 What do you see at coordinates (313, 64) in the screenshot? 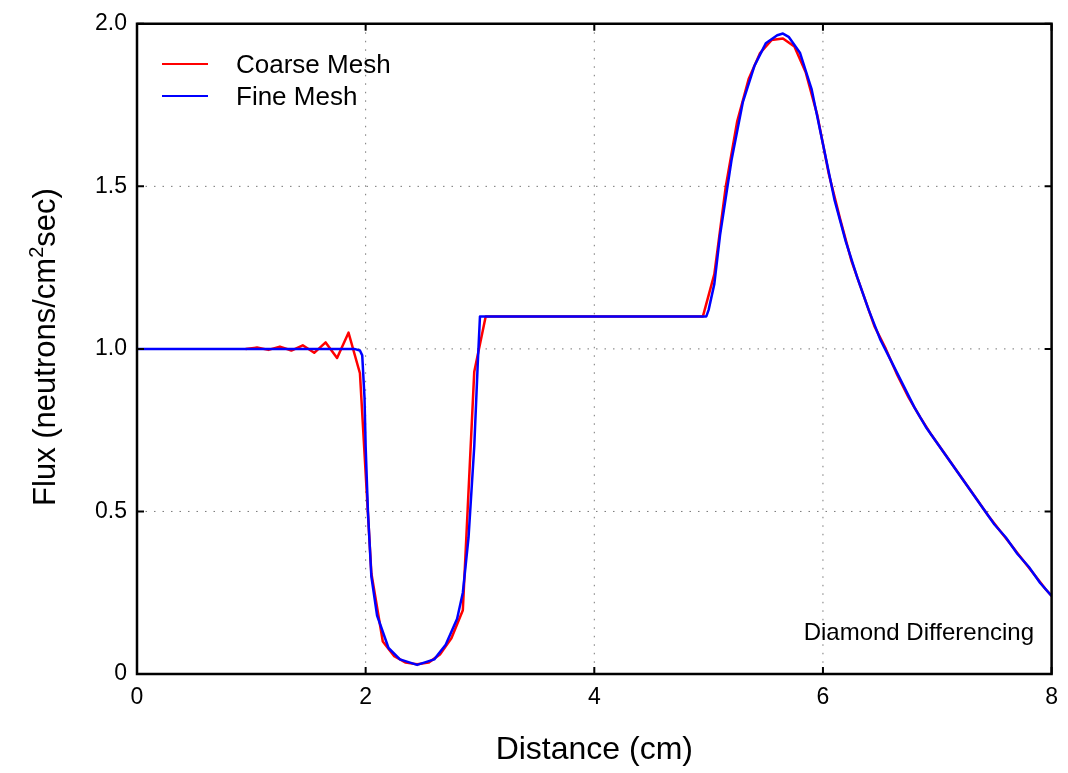
I see `legend-label: Coarse Mesh` at bounding box center [313, 64].